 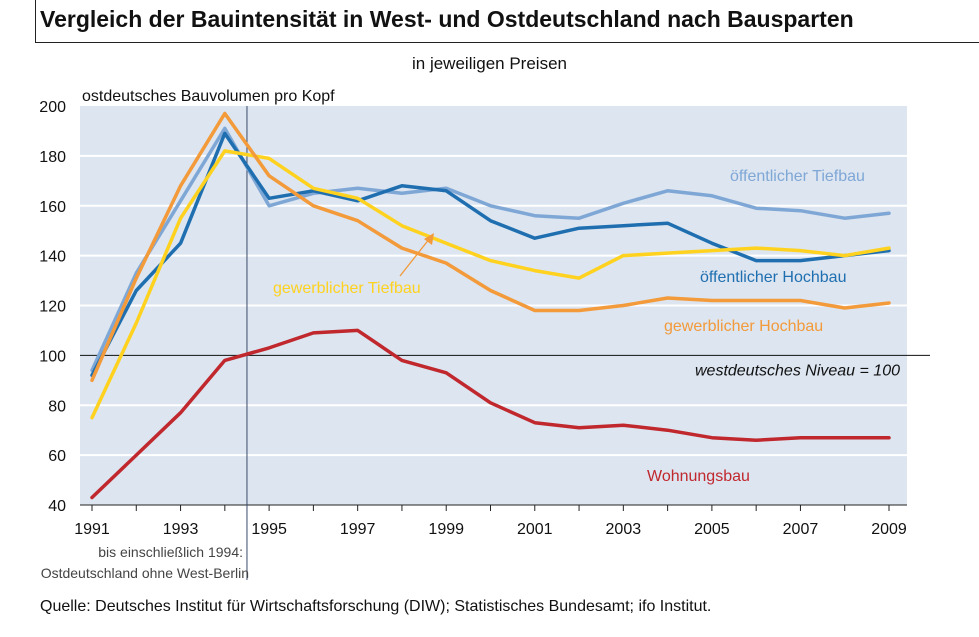 I want to click on x-tick-label: 1997, so click(x=358, y=529).